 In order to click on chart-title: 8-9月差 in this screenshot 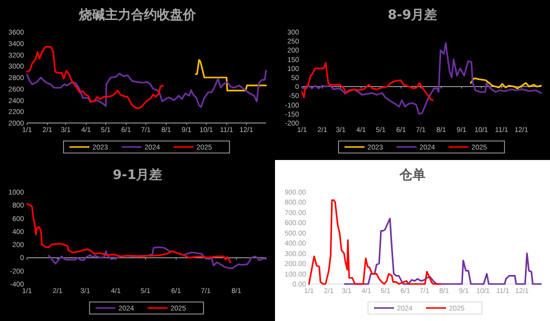, I will do `click(413, 15)`.